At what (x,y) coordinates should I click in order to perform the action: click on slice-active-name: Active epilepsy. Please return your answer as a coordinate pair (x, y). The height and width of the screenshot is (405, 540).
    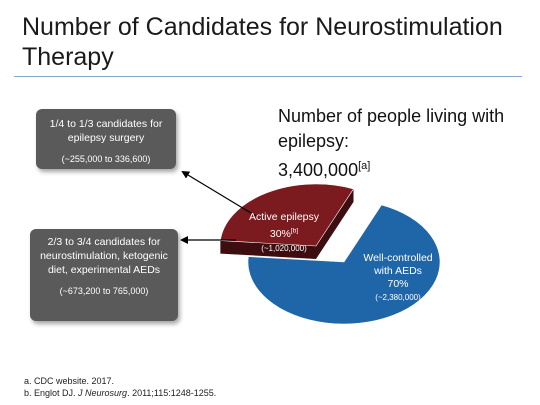
    Looking at the image, I should click on (284, 217).